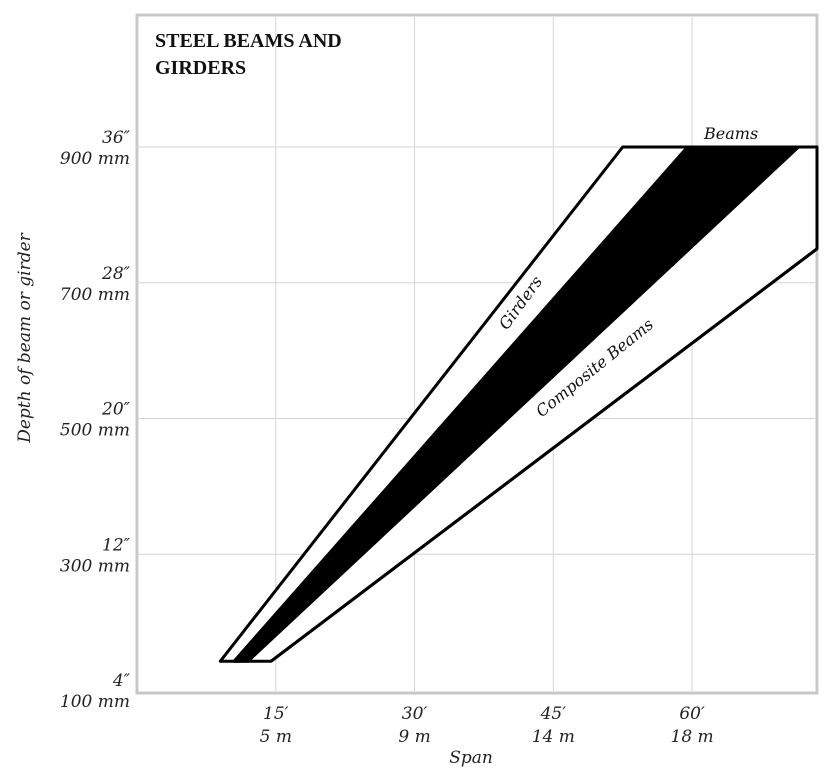 The width and height of the screenshot is (833, 777). Describe the element at coordinates (471, 758) in the screenshot. I see `x-axis-label: Span` at that location.